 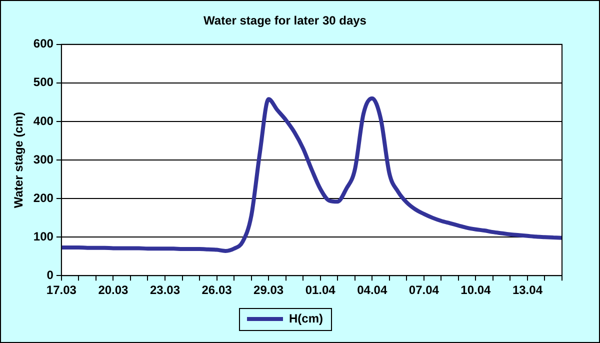 I want to click on y-tick-label: 400, so click(x=43, y=121).